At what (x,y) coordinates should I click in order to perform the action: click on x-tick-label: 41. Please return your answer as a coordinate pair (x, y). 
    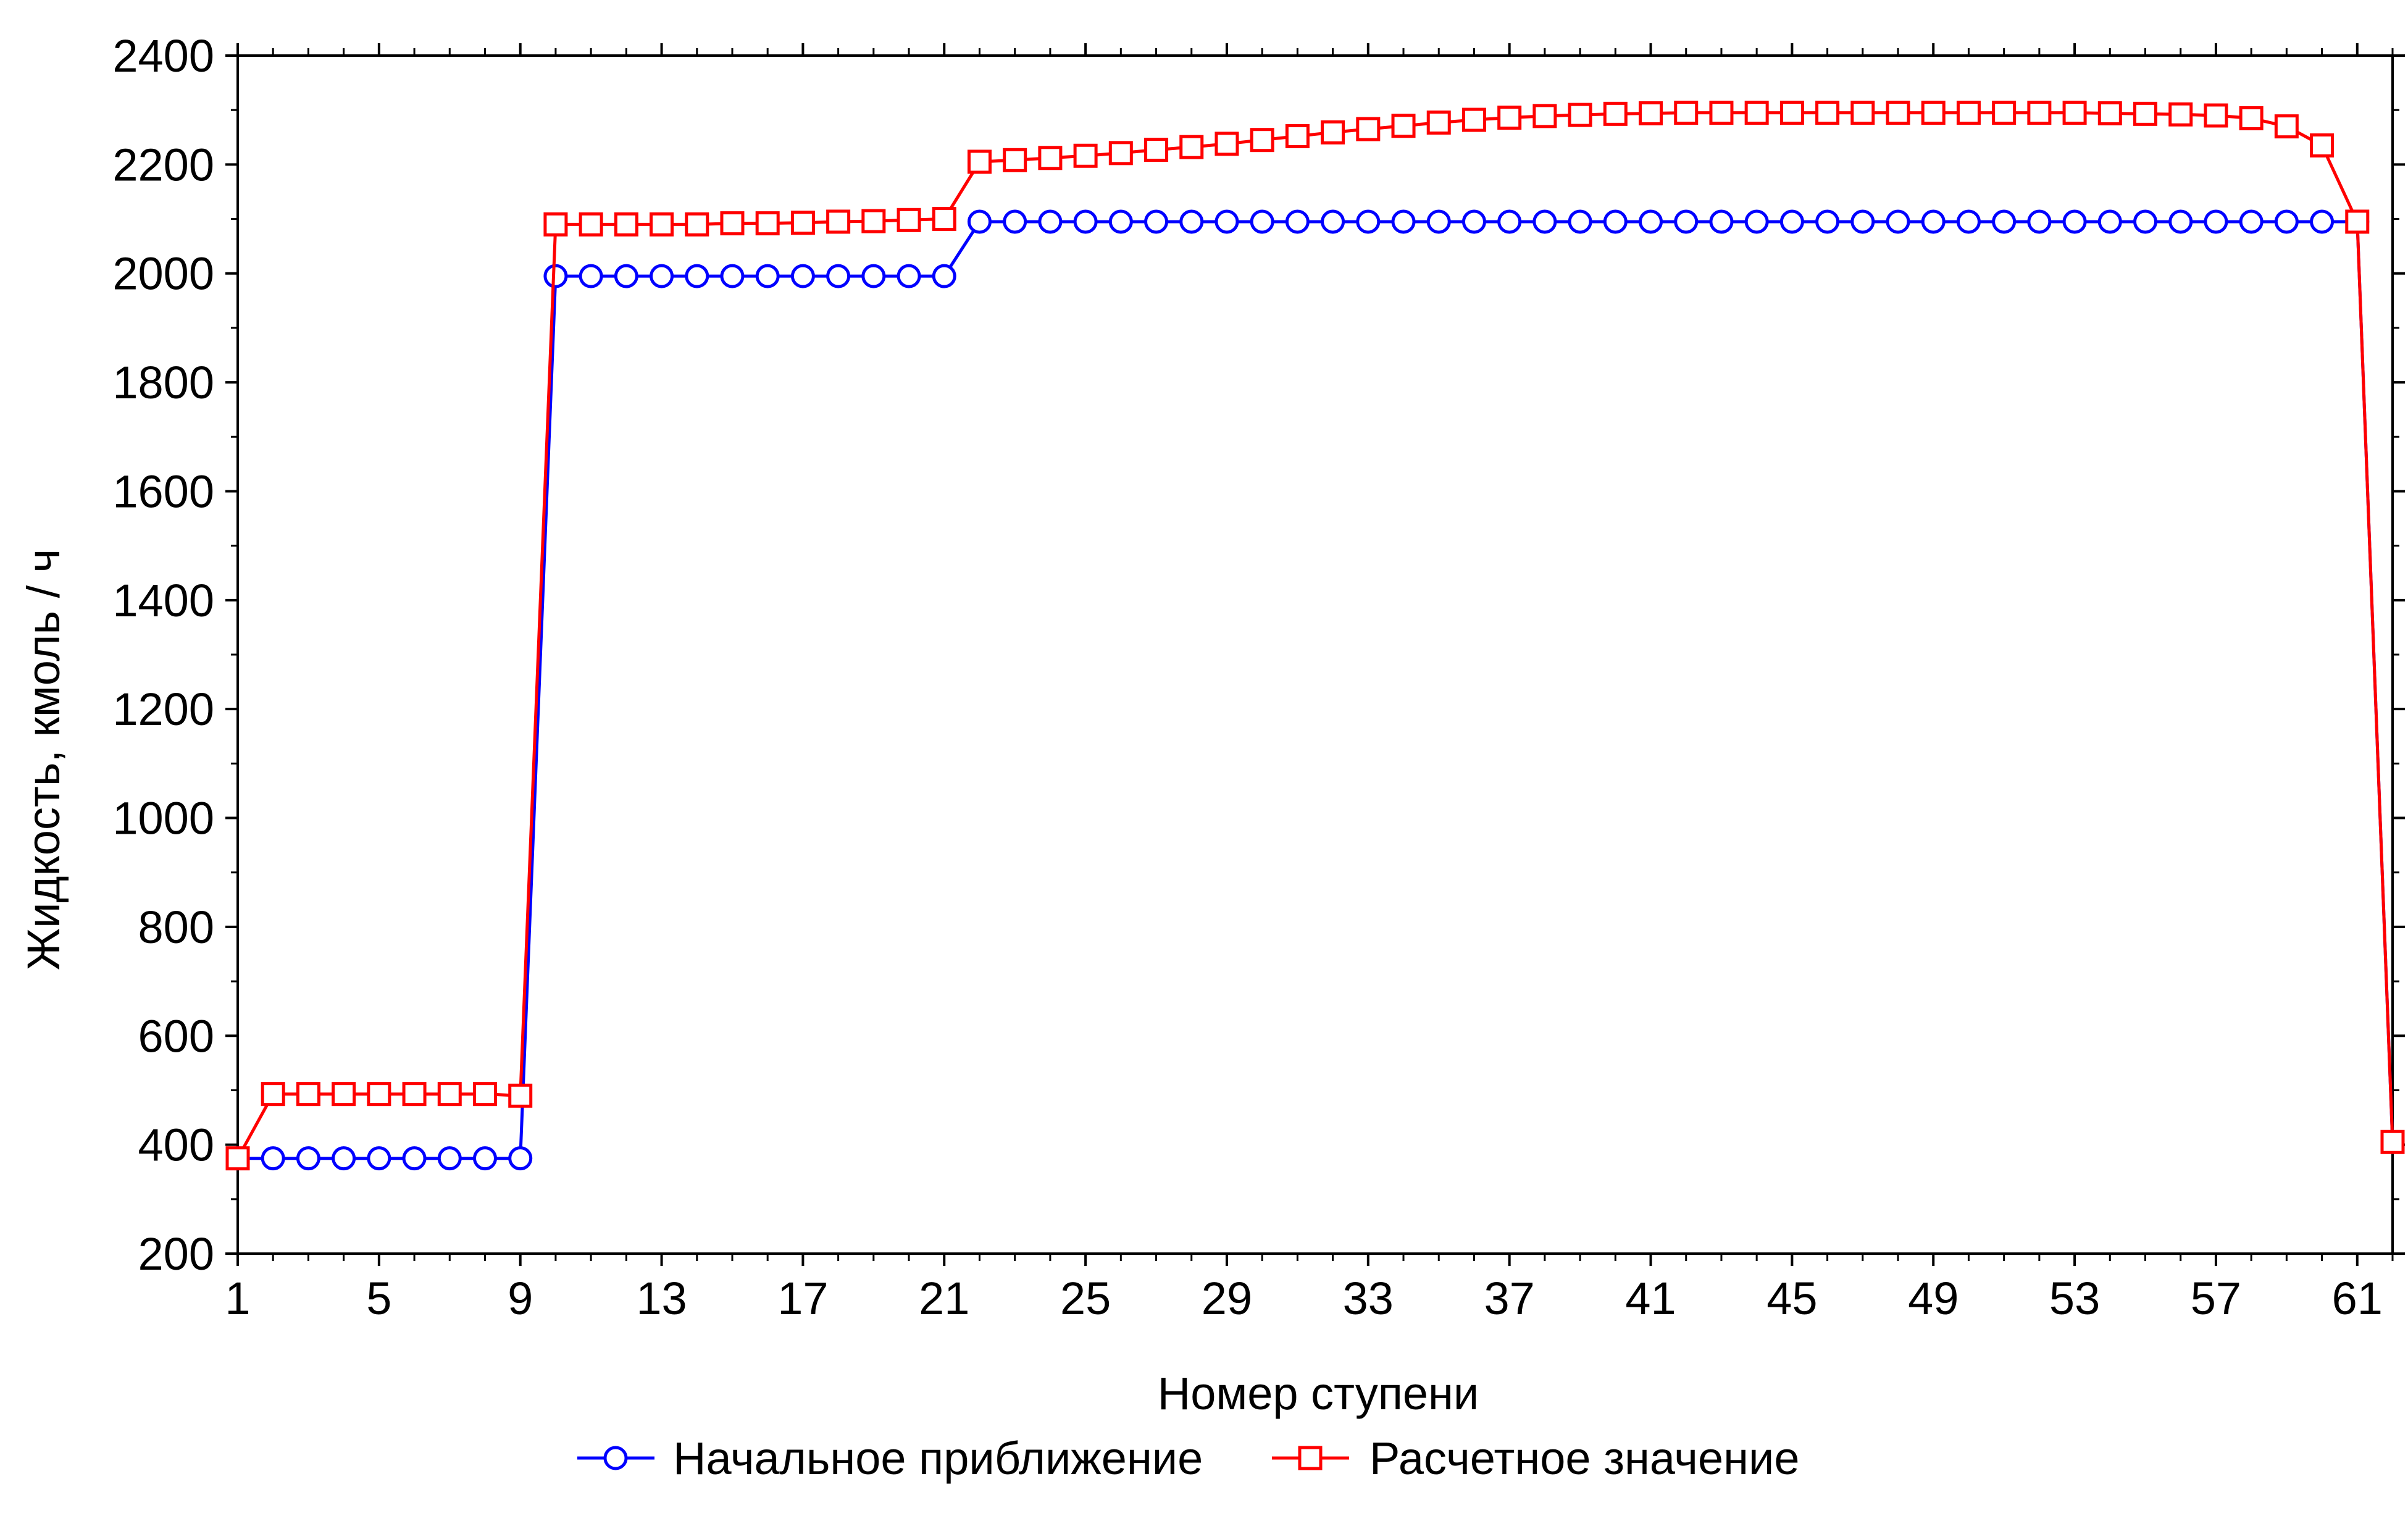
    Looking at the image, I should click on (1650, 1298).